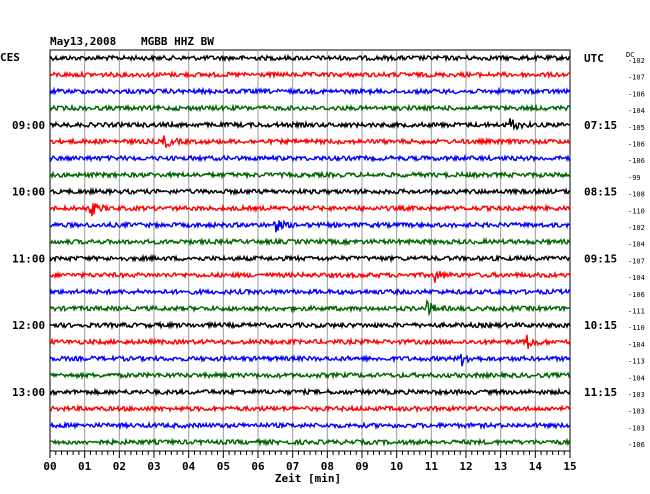 This screenshot has width=650, height=494. What do you see at coordinates (327, 466) in the screenshot?
I see `x-tick-label: 08` at bounding box center [327, 466].